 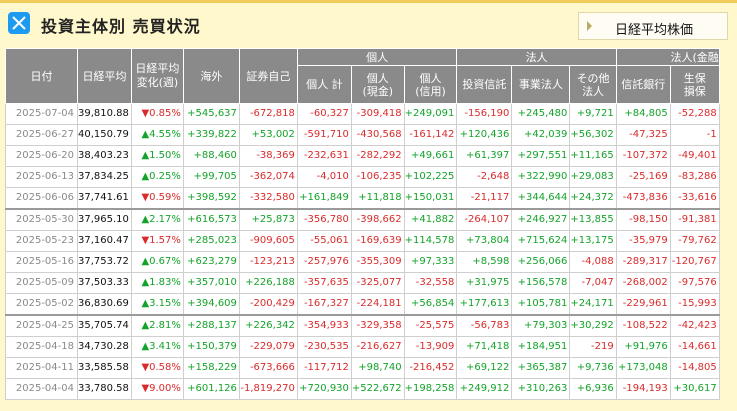 What do you see at coordinates (430, 198) in the screenshot?
I see `individual-margin-cell: +150,031` at bounding box center [430, 198].